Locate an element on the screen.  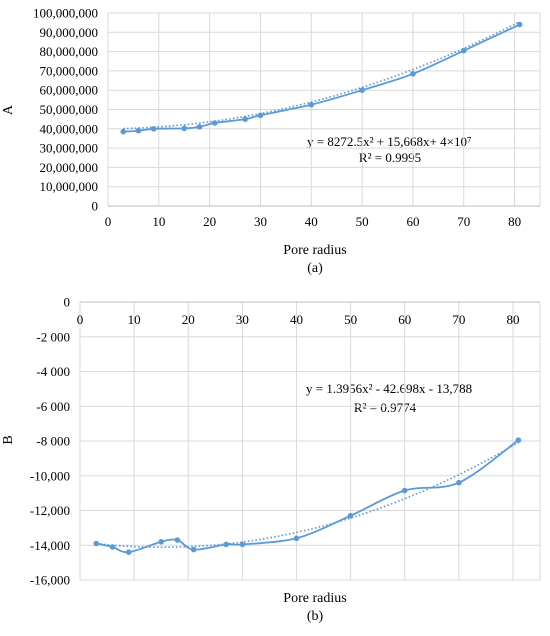
chart-a-x-tick-label: 10 is located at coordinates (158, 221).